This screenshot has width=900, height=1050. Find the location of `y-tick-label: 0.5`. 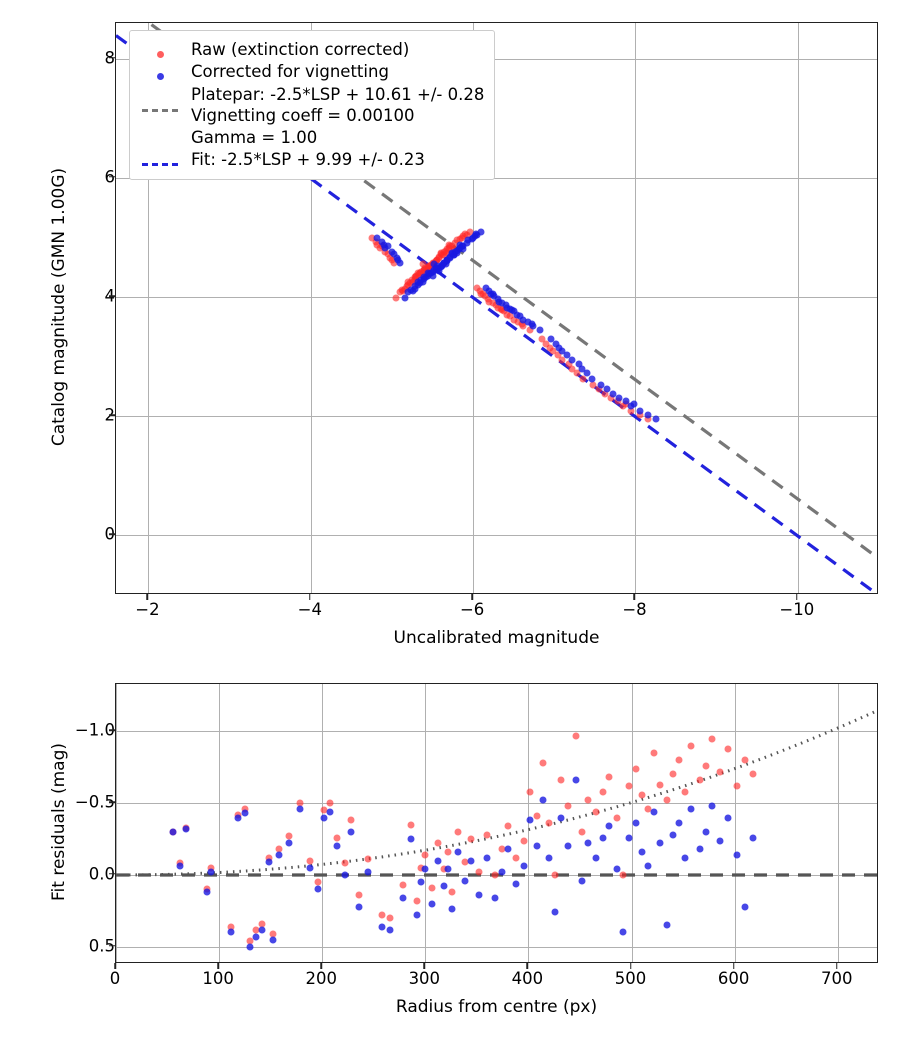

y-tick-label: 0.5 is located at coordinates (101, 946).